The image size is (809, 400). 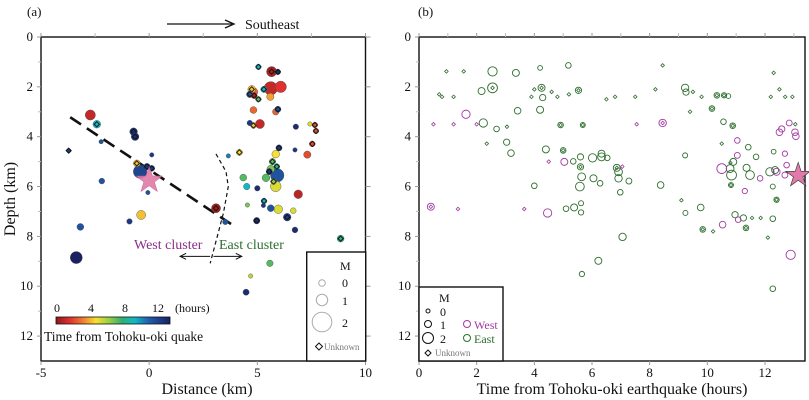 What do you see at coordinates (230, 24) in the screenshot?
I see `southeast-arrowhead` at bounding box center [230, 24].